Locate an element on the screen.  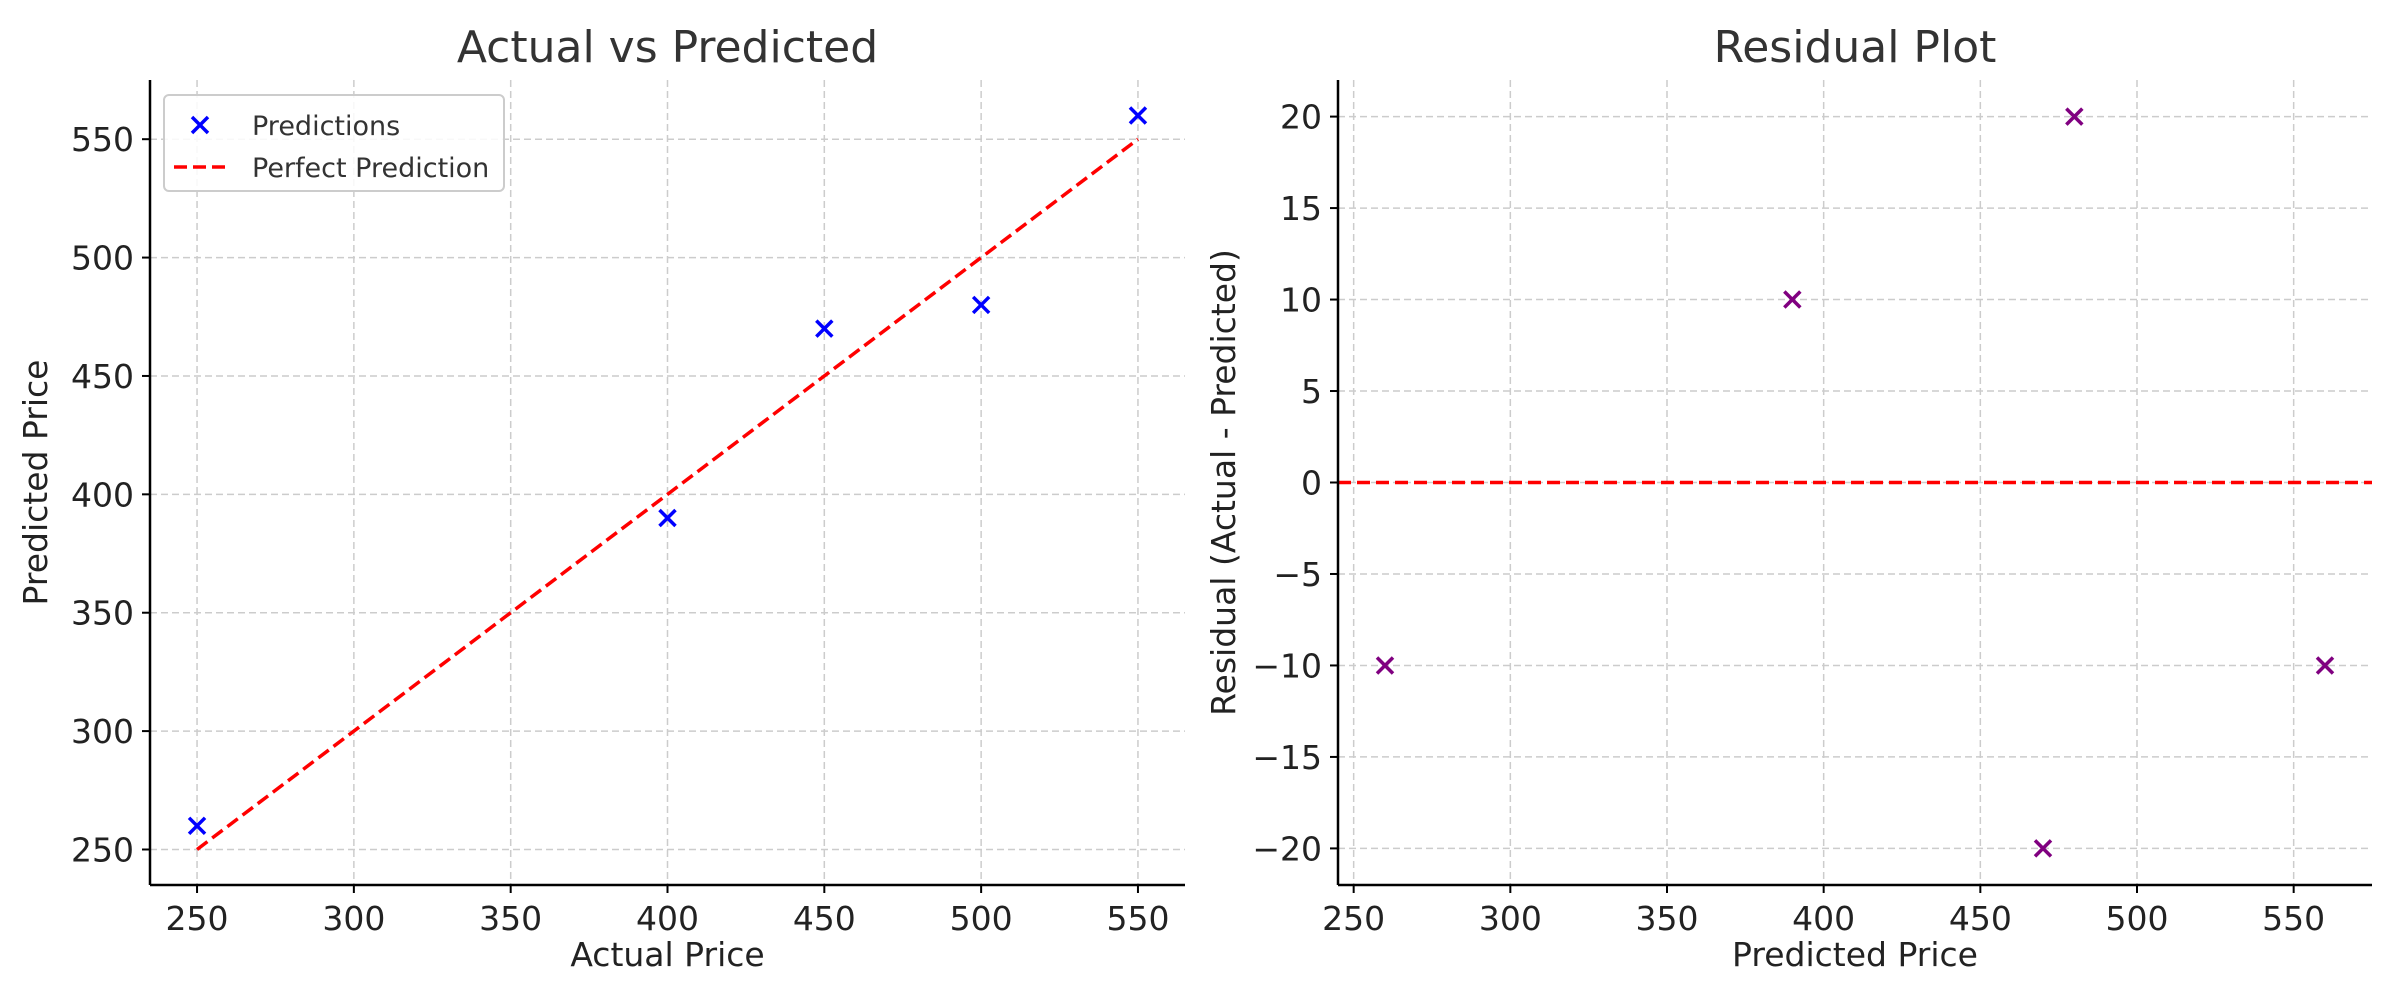
y-tick-label: −20 is located at coordinates (1287, 848).